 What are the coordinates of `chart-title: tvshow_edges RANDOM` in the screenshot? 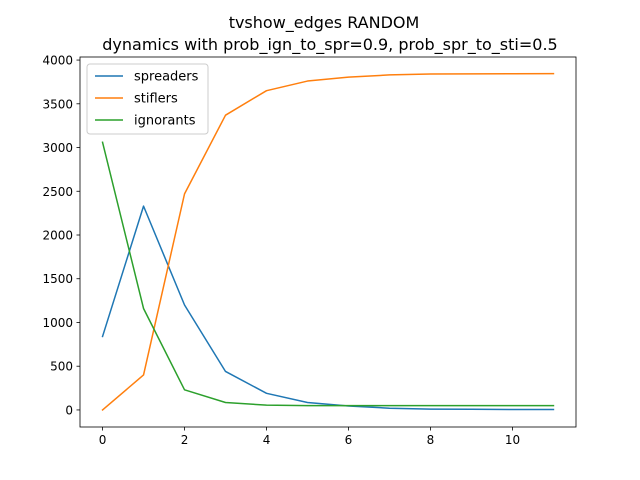 It's located at (324, 23).